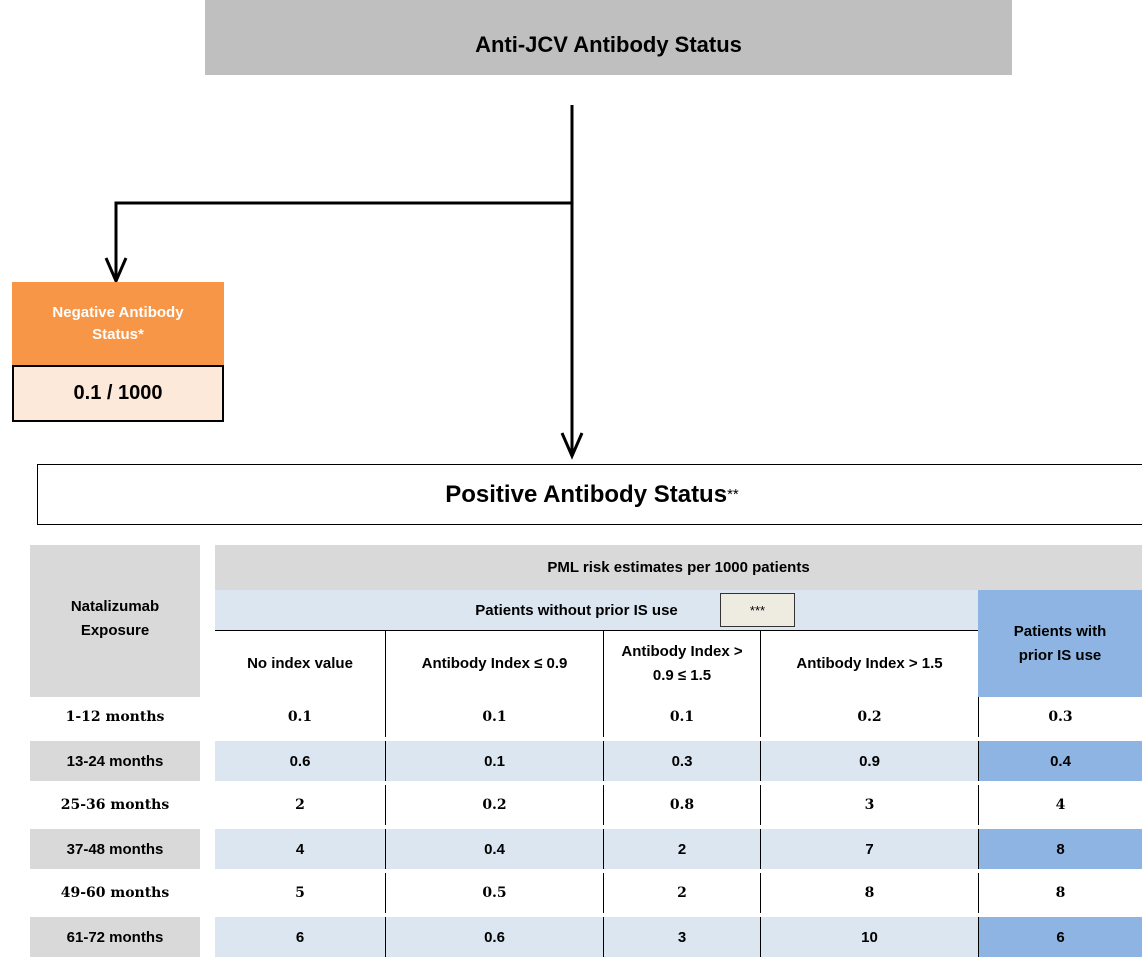 Image resolution: width=1142 pixels, height=957 pixels. What do you see at coordinates (869, 937) in the screenshot?
I see `cell-value: 10` at bounding box center [869, 937].